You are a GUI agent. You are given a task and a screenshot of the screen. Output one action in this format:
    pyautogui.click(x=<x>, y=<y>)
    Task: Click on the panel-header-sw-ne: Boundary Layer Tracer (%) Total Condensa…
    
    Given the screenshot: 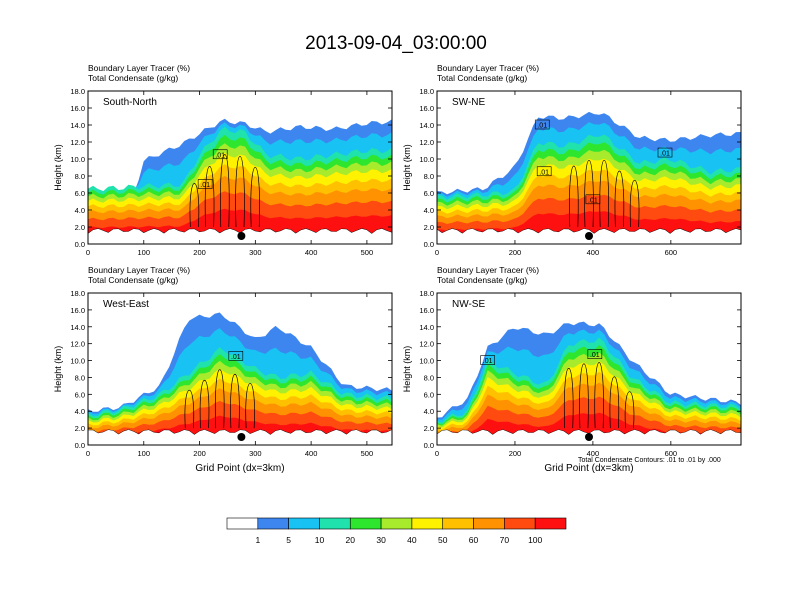 What is the action you would take?
    pyautogui.click(x=488, y=73)
    